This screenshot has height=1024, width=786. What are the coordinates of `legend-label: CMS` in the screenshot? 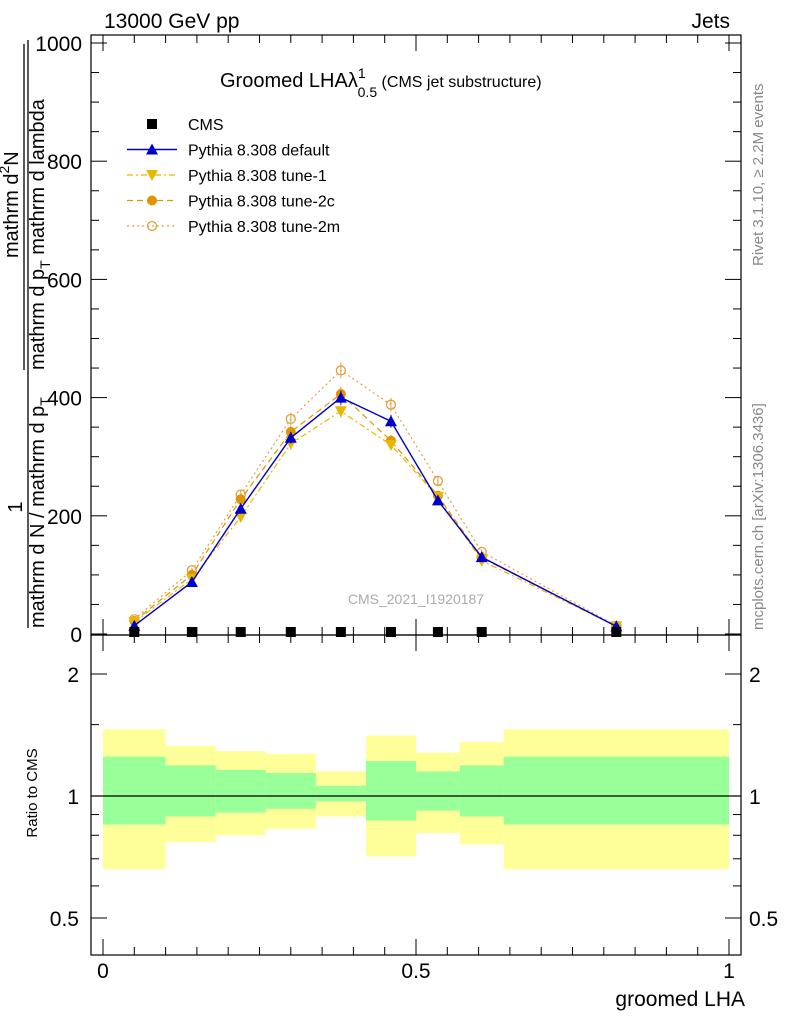 It's located at (206, 125).